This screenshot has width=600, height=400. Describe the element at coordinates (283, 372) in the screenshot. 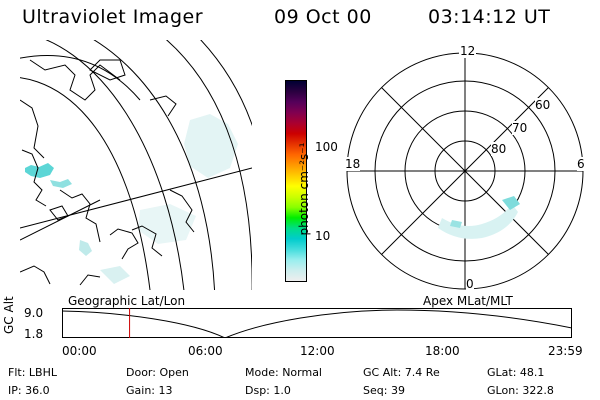

I see `status-mode: Mode: Normal` at that location.